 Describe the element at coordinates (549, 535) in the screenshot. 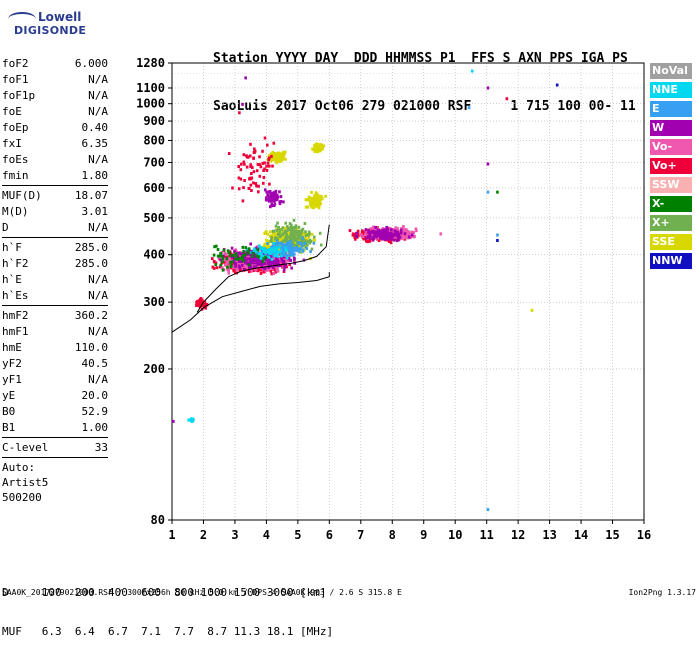

I see `x-tick-label: 13` at that location.